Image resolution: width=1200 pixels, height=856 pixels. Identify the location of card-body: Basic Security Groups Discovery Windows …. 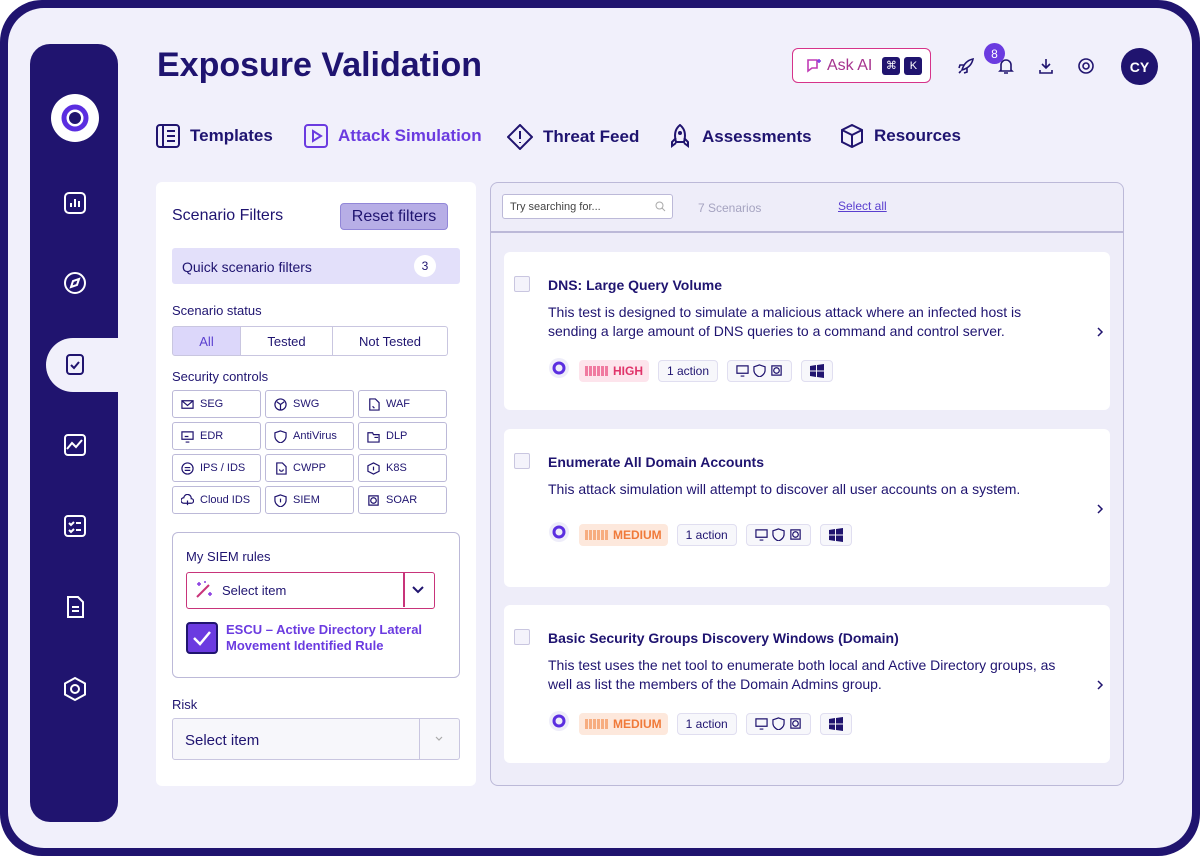
(808, 692).